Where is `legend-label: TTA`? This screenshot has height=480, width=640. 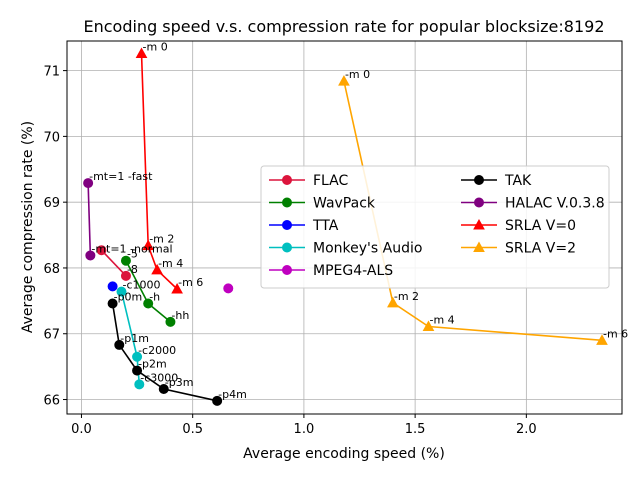
legend-label: TTA is located at coordinates (325, 226).